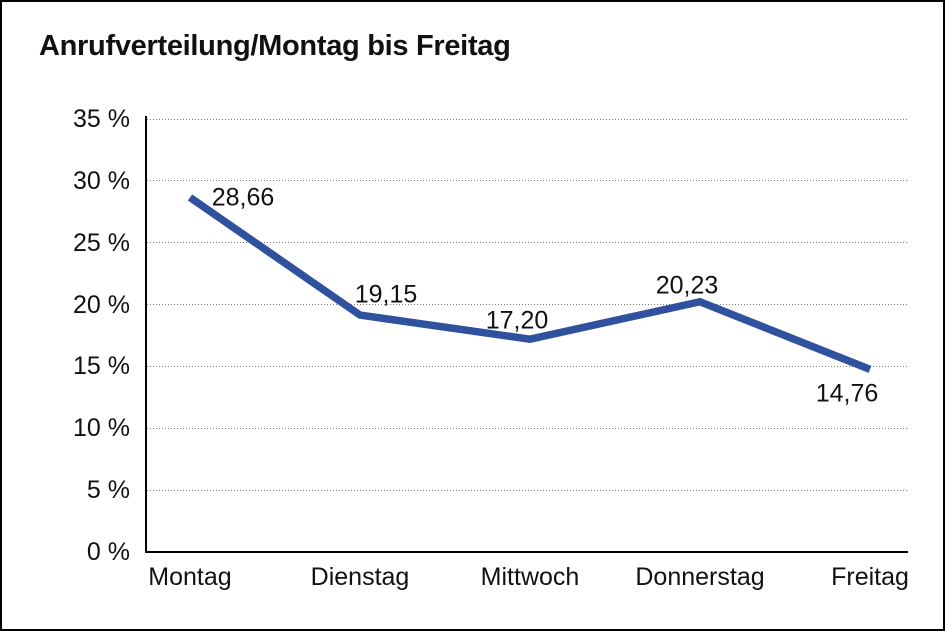 This screenshot has height=631, width=945. Describe the element at coordinates (101, 119) in the screenshot. I see `y-tick-label: 35 %` at that location.